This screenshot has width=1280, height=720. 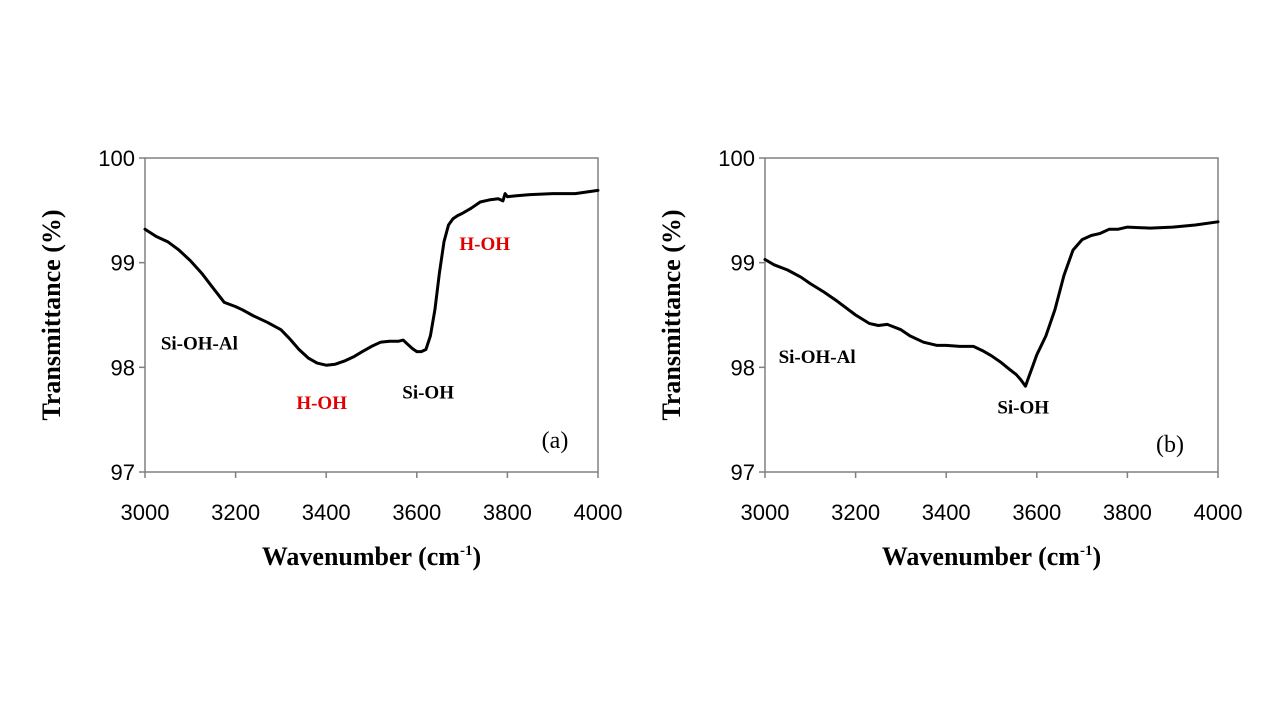 What do you see at coordinates (555, 441) in the screenshot?
I see `panel-label: (a)` at bounding box center [555, 441].